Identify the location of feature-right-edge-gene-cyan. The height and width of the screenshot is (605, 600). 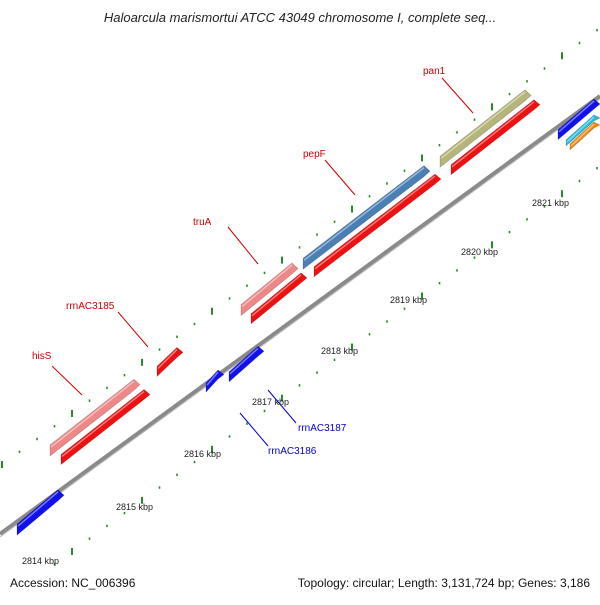
(582, 130).